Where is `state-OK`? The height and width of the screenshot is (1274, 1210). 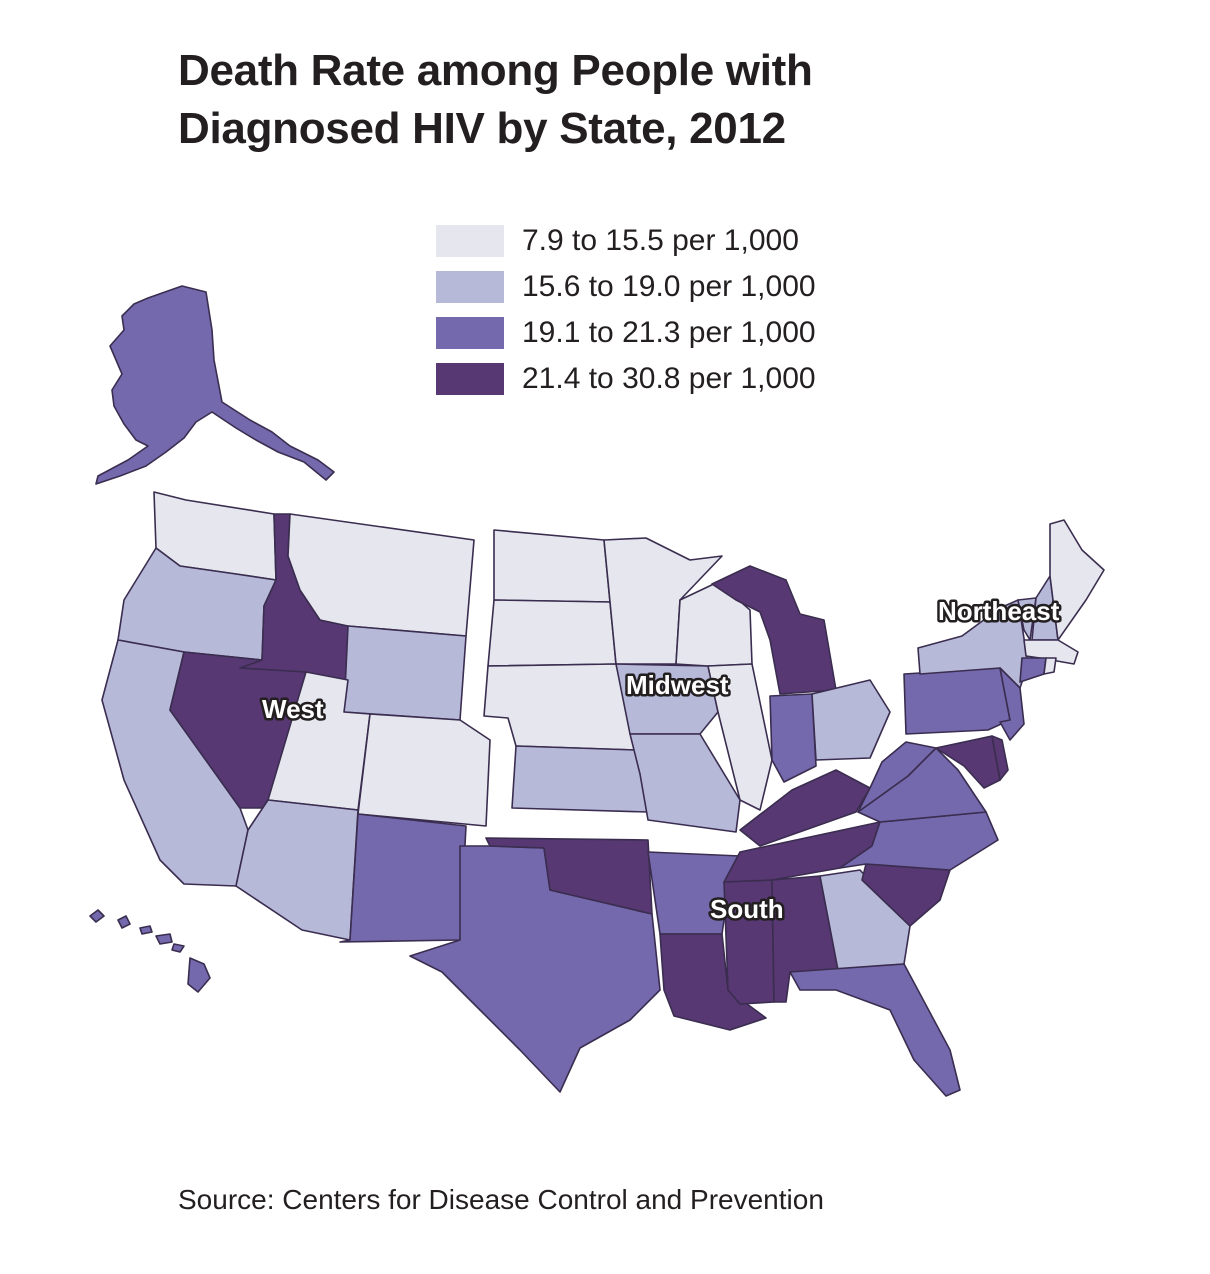 state-OK is located at coordinates (569, 876).